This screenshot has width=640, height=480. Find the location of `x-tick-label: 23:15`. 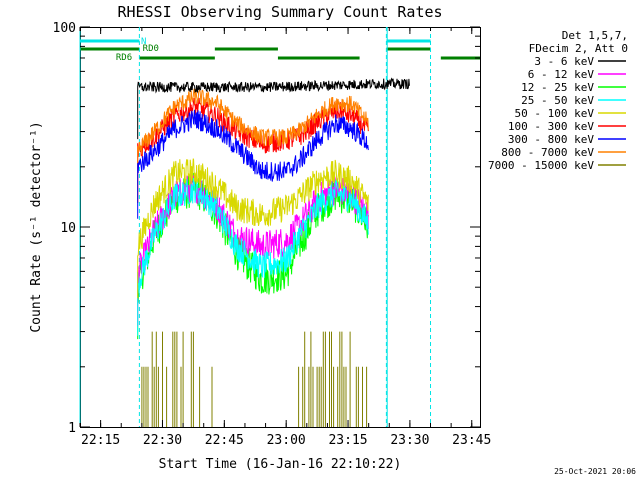

x-tick-label: 23:15 is located at coordinates (347, 440).